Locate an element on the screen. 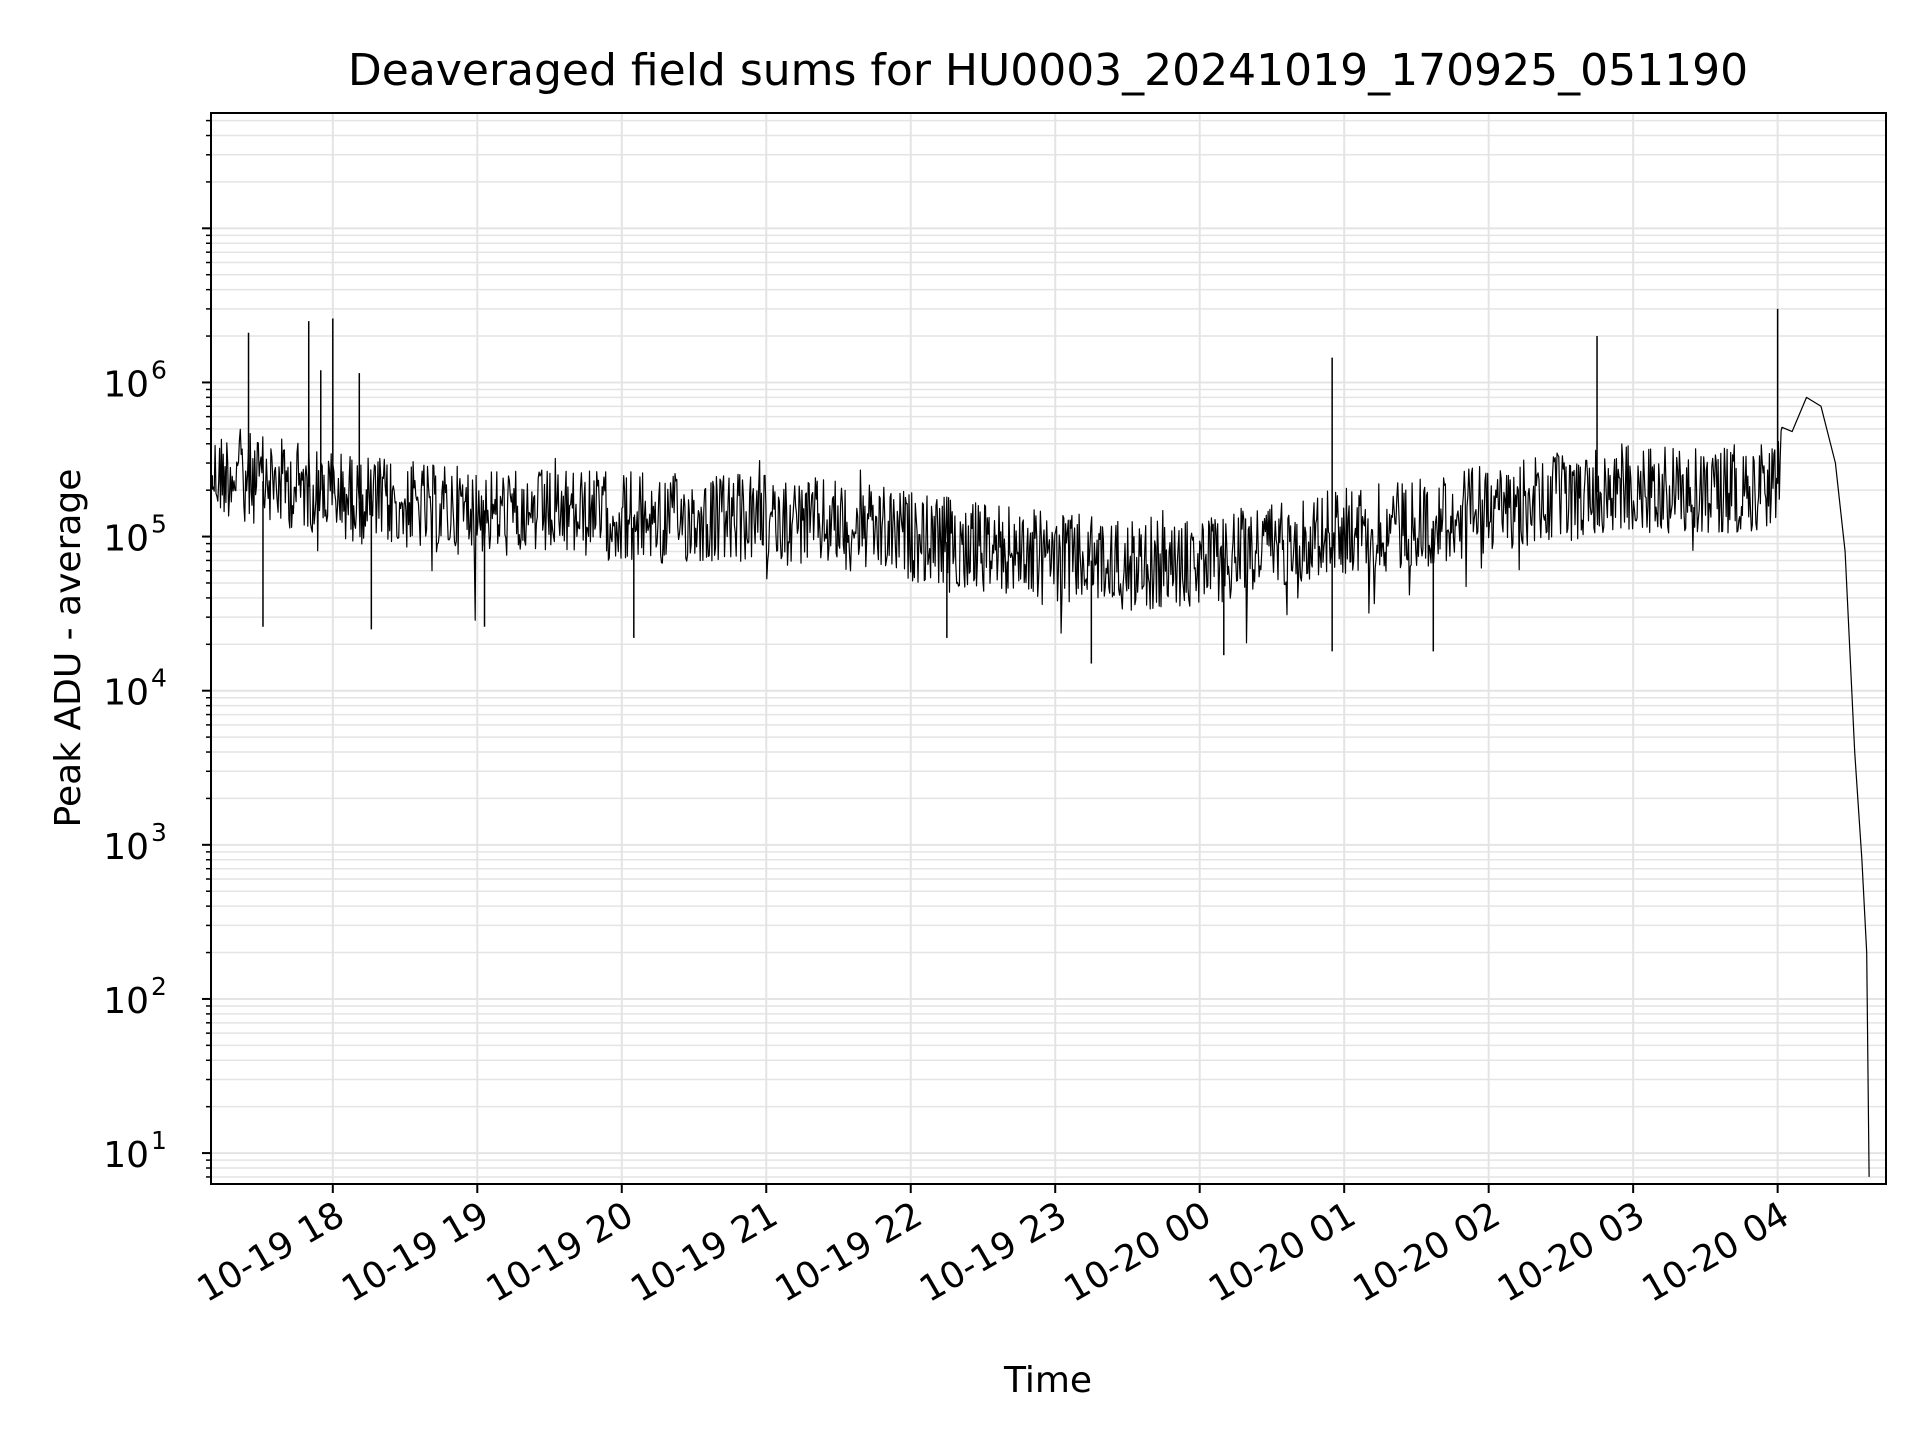 This screenshot has width=1920, height=1440. y-axis-label: Peak ADU - average is located at coordinates (68, 648).